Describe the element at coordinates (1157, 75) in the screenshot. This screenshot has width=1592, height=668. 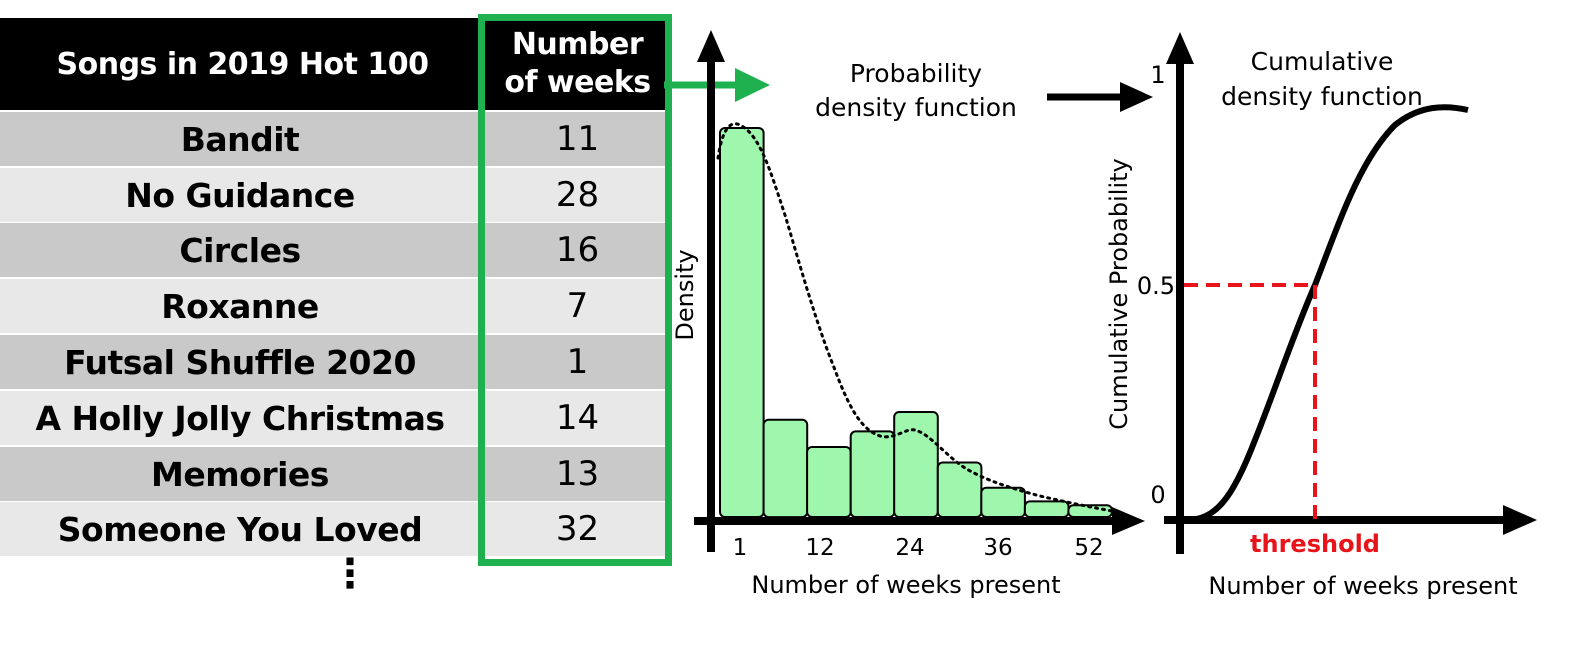
I see `cdf-y-tick-label: 1` at that location.